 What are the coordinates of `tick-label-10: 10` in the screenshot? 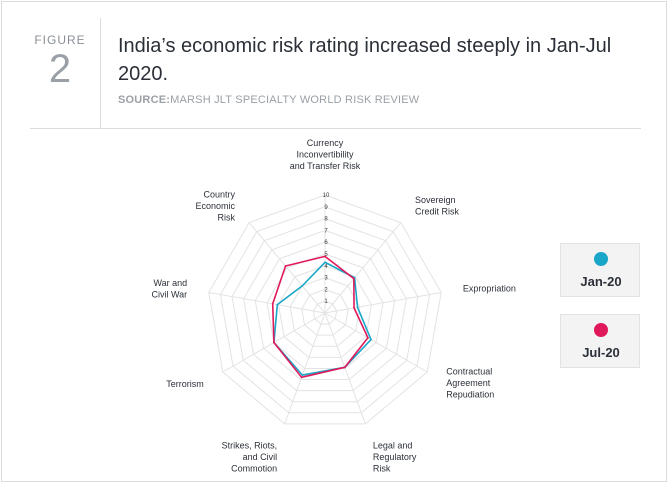 It's located at (326, 196).